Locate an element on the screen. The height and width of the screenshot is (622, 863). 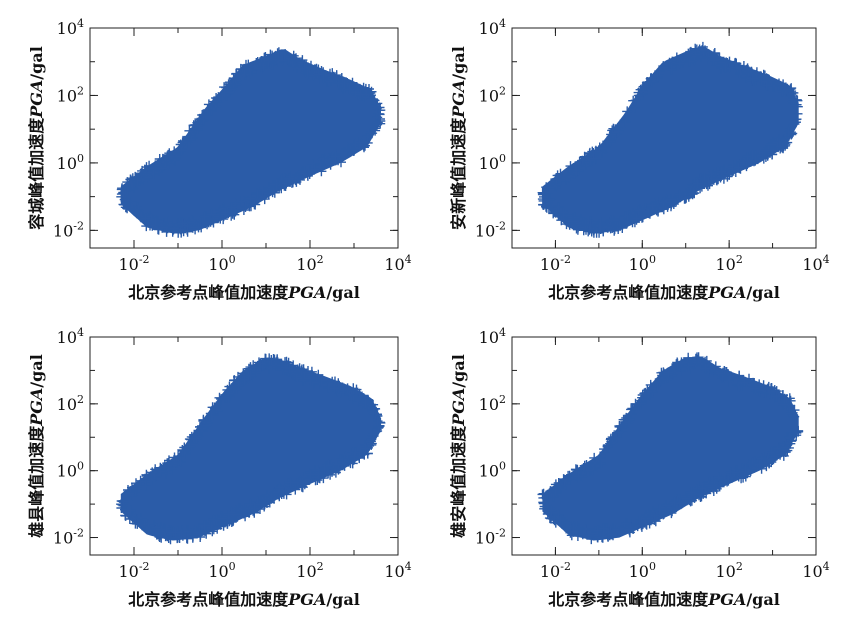
y-tick-label: 10⁴ is located at coordinates (70, 336).